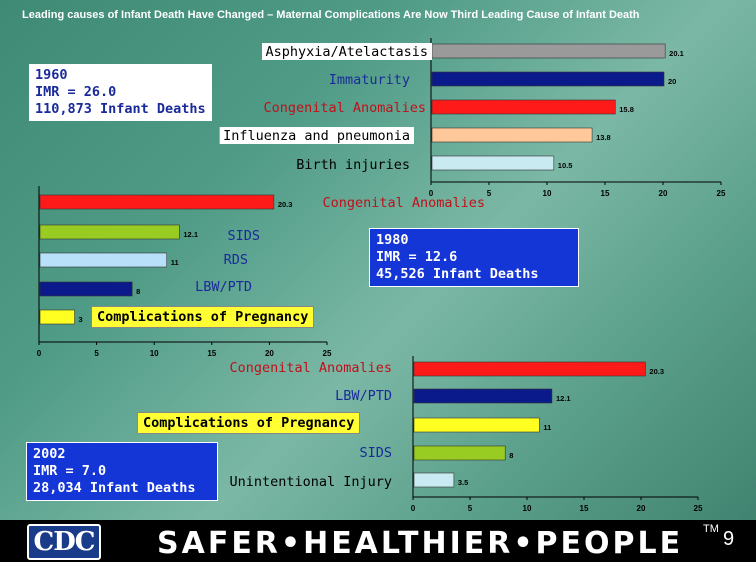 The image size is (756, 562). I want to click on year-box-1980: 1980 IMR = 12.6 45,526 Infant Deaths, so click(474, 257).